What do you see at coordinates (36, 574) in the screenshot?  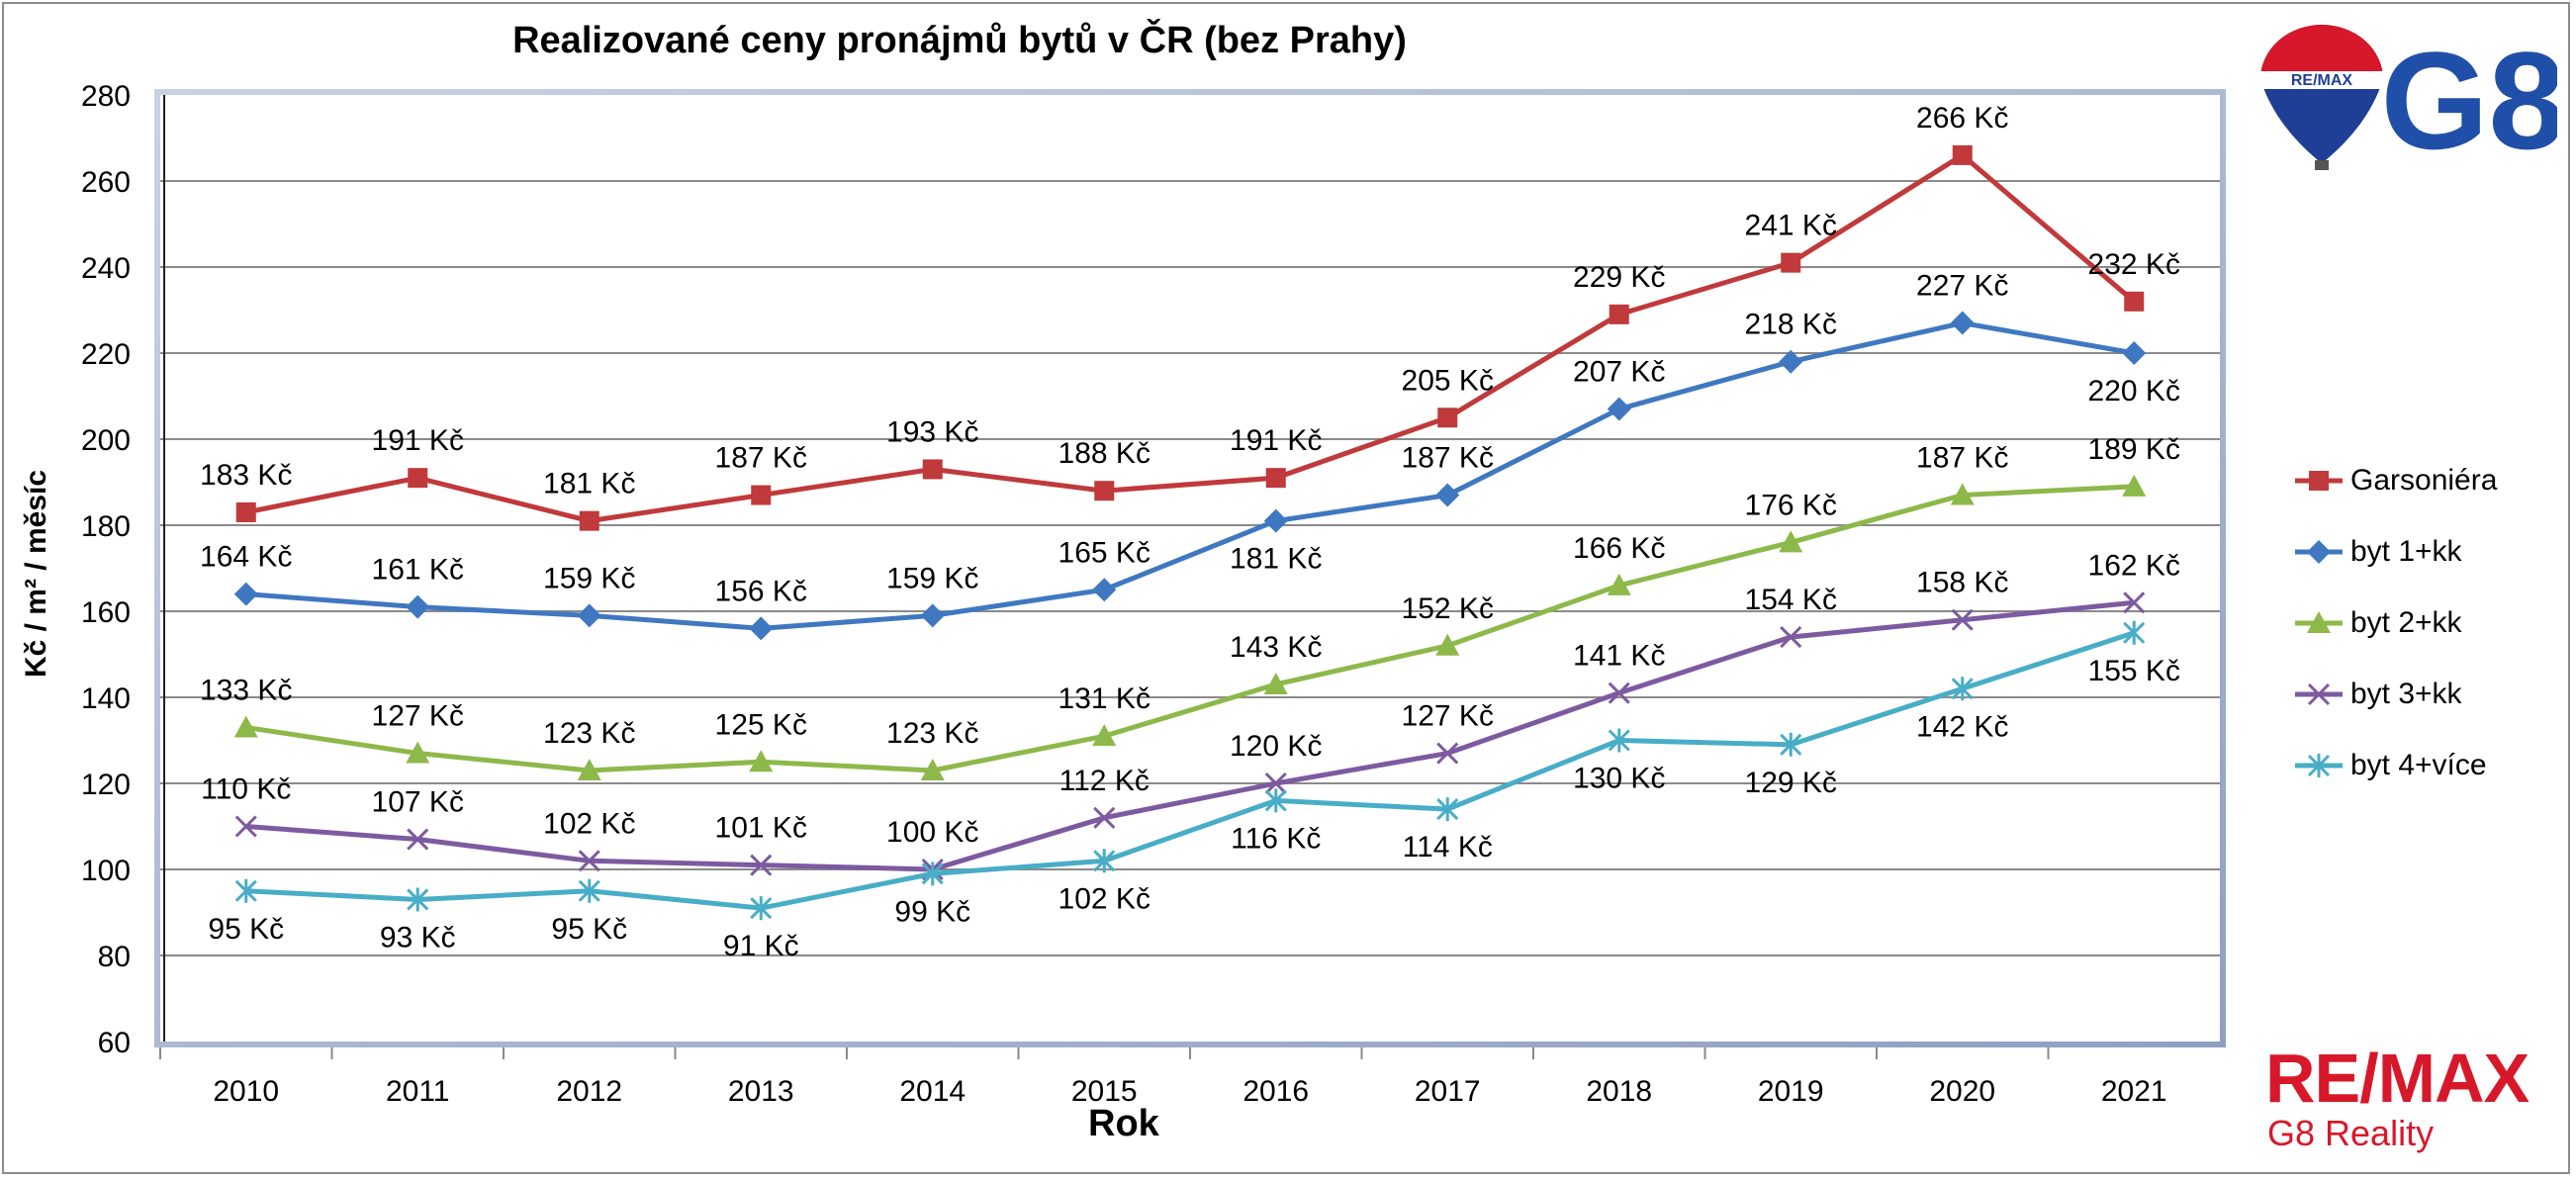 I see `y-axis-label: Kč / m² / měsíc` at bounding box center [36, 574].